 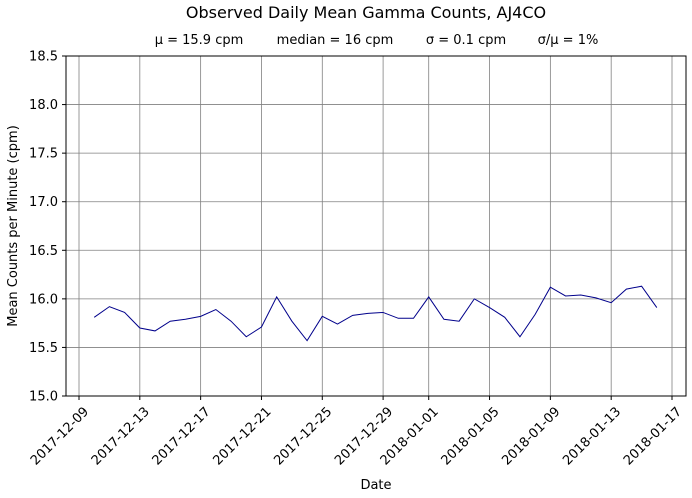 What do you see at coordinates (121, 436) in the screenshot?
I see `x-tick-label: 2017-12-13` at bounding box center [121, 436].